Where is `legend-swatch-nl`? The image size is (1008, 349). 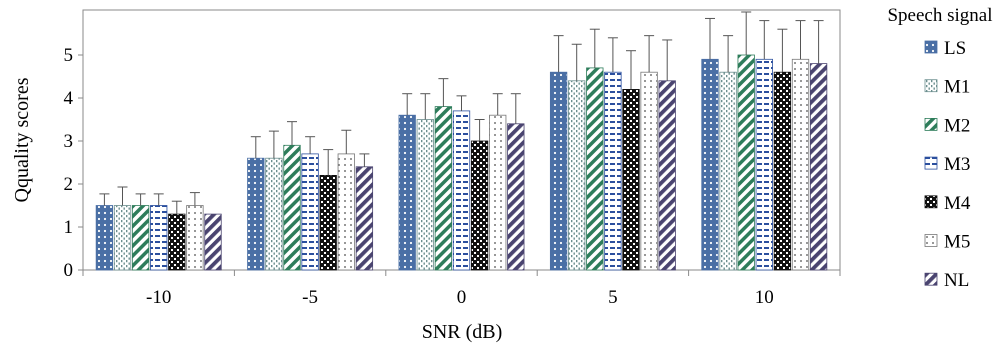
legend-swatch-nl is located at coordinates (931, 279).